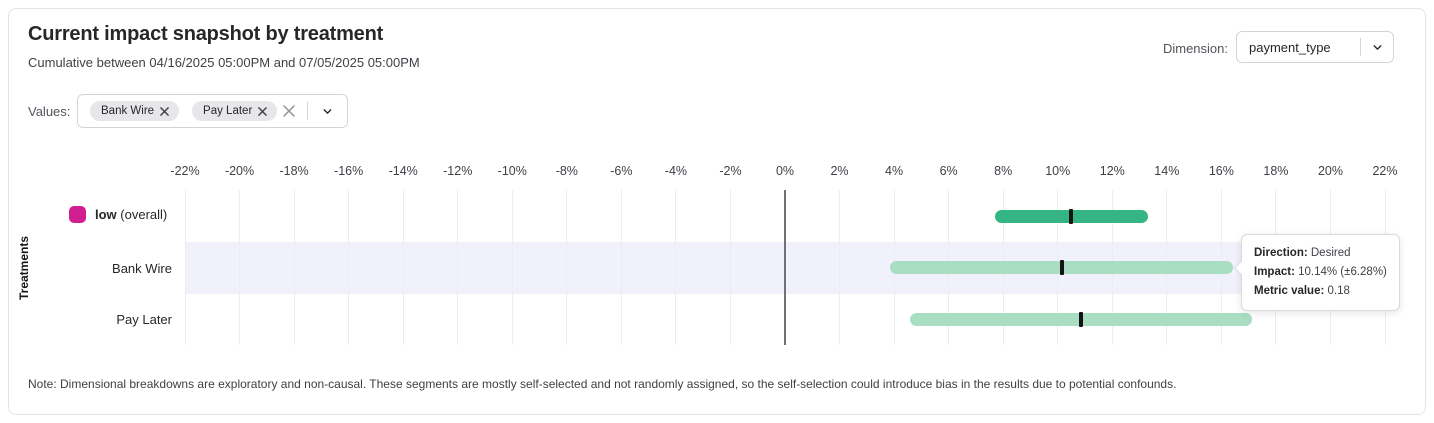  Describe the element at coordinates (1360, 47) in the screenshot. I see `dimension-select-divider` at that location.